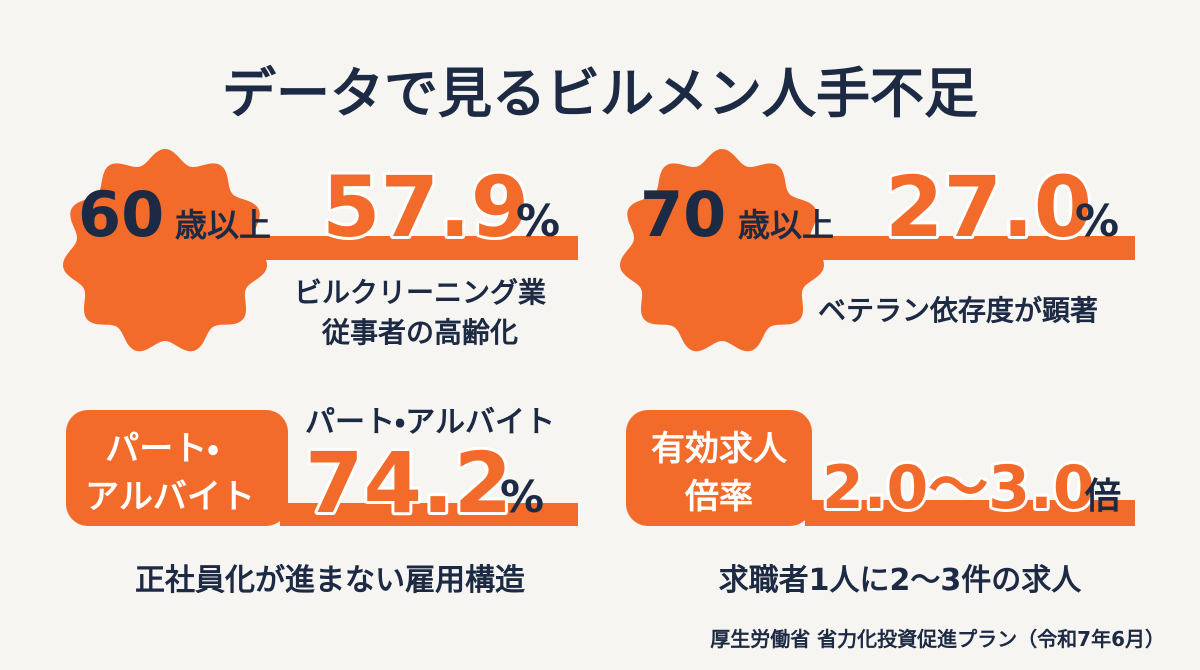  I want to click on source: 厚生労働省 省力化投資促進プラン（令和7年6月）, so click(937, 639).